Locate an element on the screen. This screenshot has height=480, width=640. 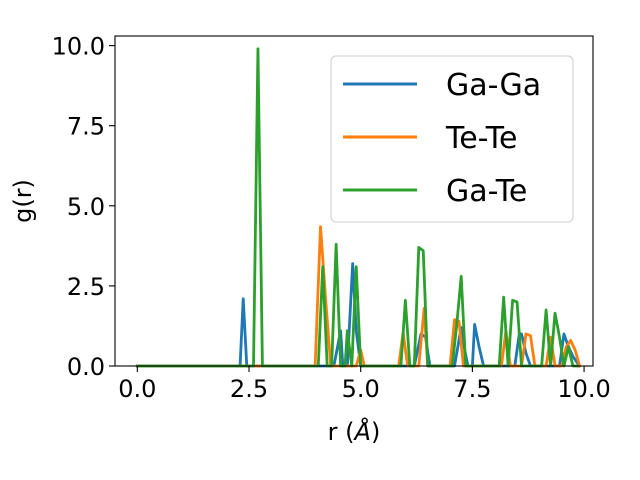
x-tick-label: 10.0 is located at coordinates (583, 389).